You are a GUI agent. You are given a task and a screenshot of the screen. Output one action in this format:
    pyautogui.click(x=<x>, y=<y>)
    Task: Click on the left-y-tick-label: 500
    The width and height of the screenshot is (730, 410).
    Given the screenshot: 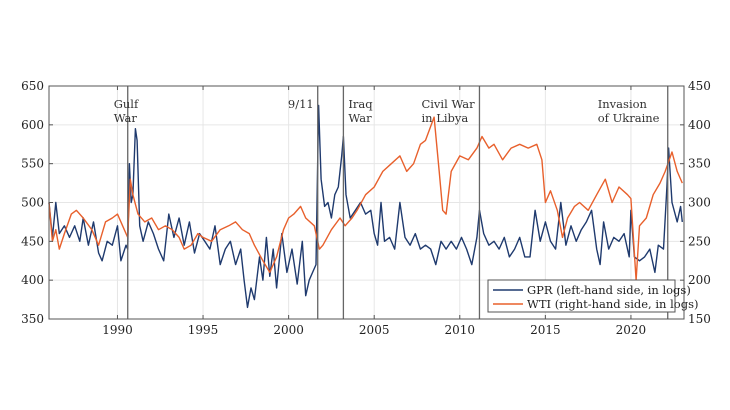 What is the action you would take?
    pyautogui.click(x=32, y=203)
    